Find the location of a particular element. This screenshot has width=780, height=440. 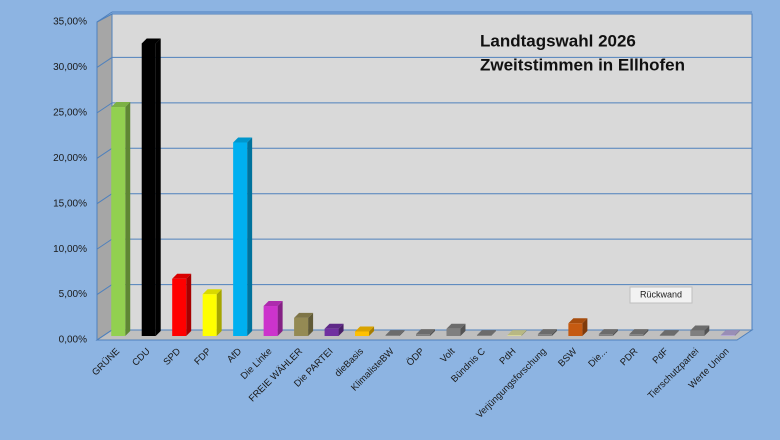

annotation-box is located at coordinates (661, 295).